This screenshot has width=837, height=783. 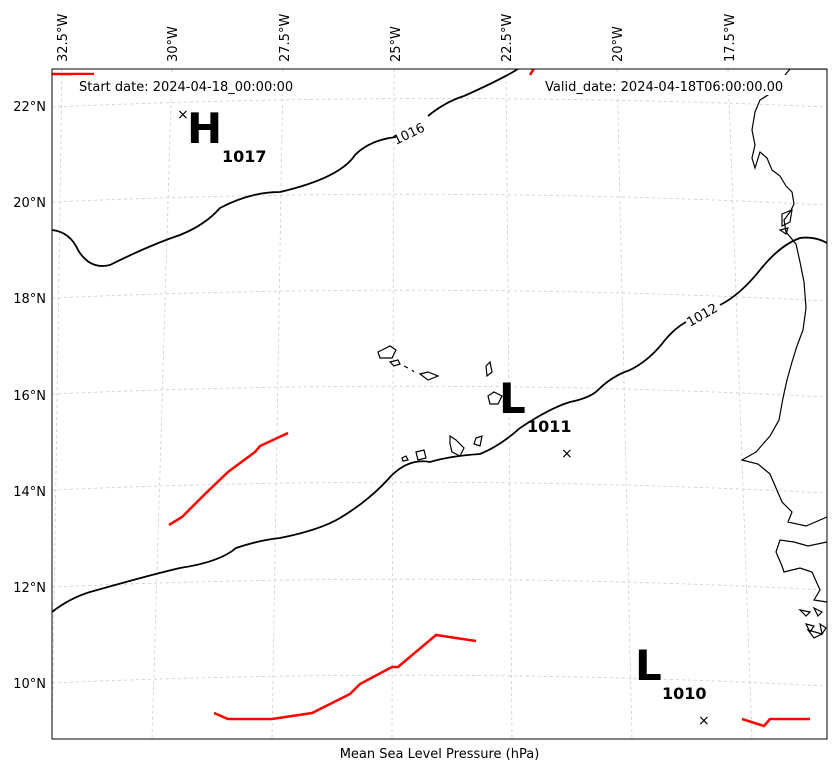 I want to click on cape-verde-fogo, so click(x=421, y=455).